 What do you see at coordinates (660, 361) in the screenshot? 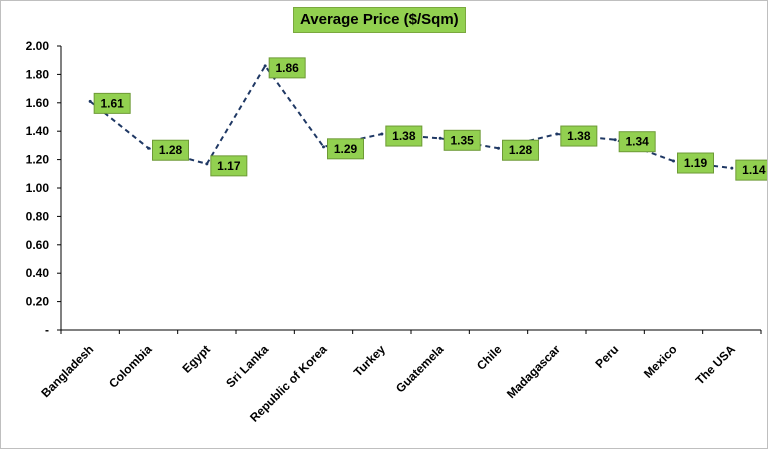
I see `x-tick-label: Mexico` at bounding box center [660, 361].